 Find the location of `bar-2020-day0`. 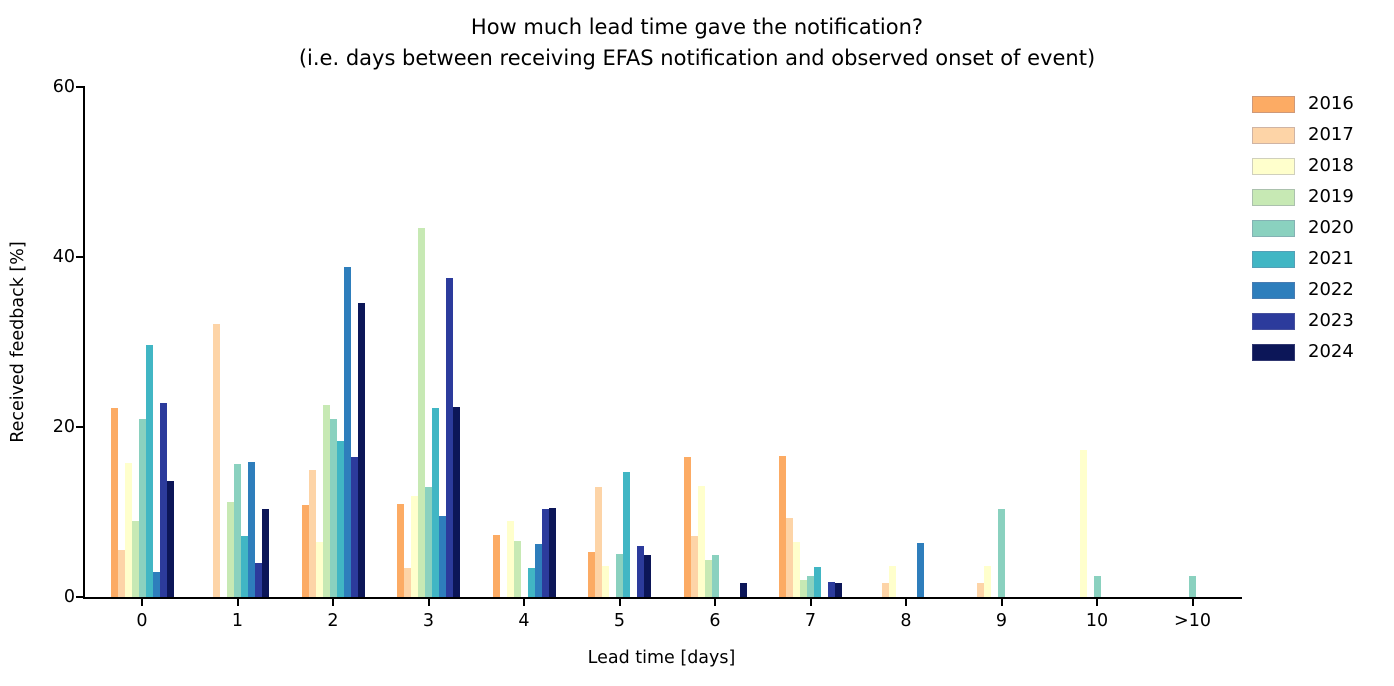

bar-2020-day0 is located at coordinates (142, 507).